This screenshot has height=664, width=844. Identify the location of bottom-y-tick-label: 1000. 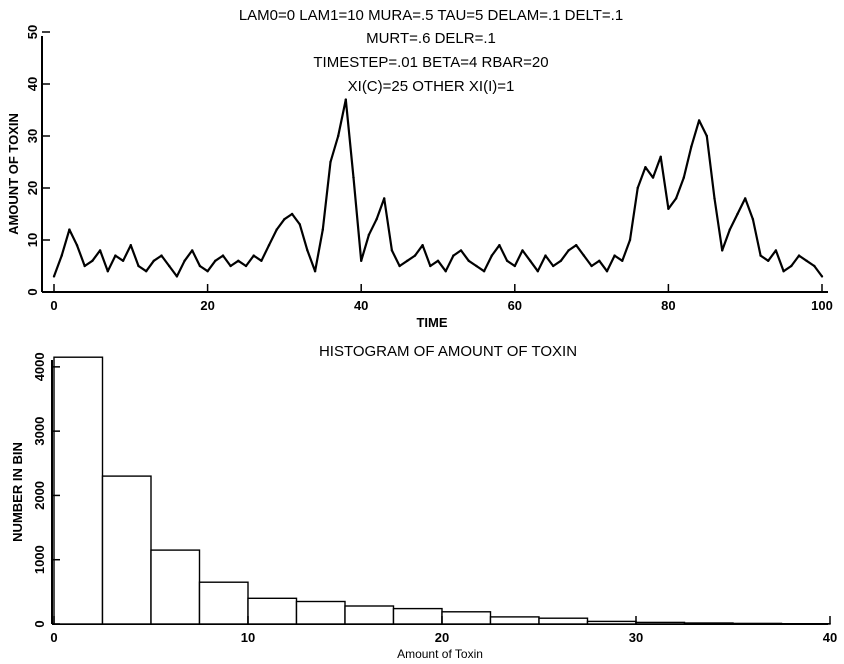
(39, 559).